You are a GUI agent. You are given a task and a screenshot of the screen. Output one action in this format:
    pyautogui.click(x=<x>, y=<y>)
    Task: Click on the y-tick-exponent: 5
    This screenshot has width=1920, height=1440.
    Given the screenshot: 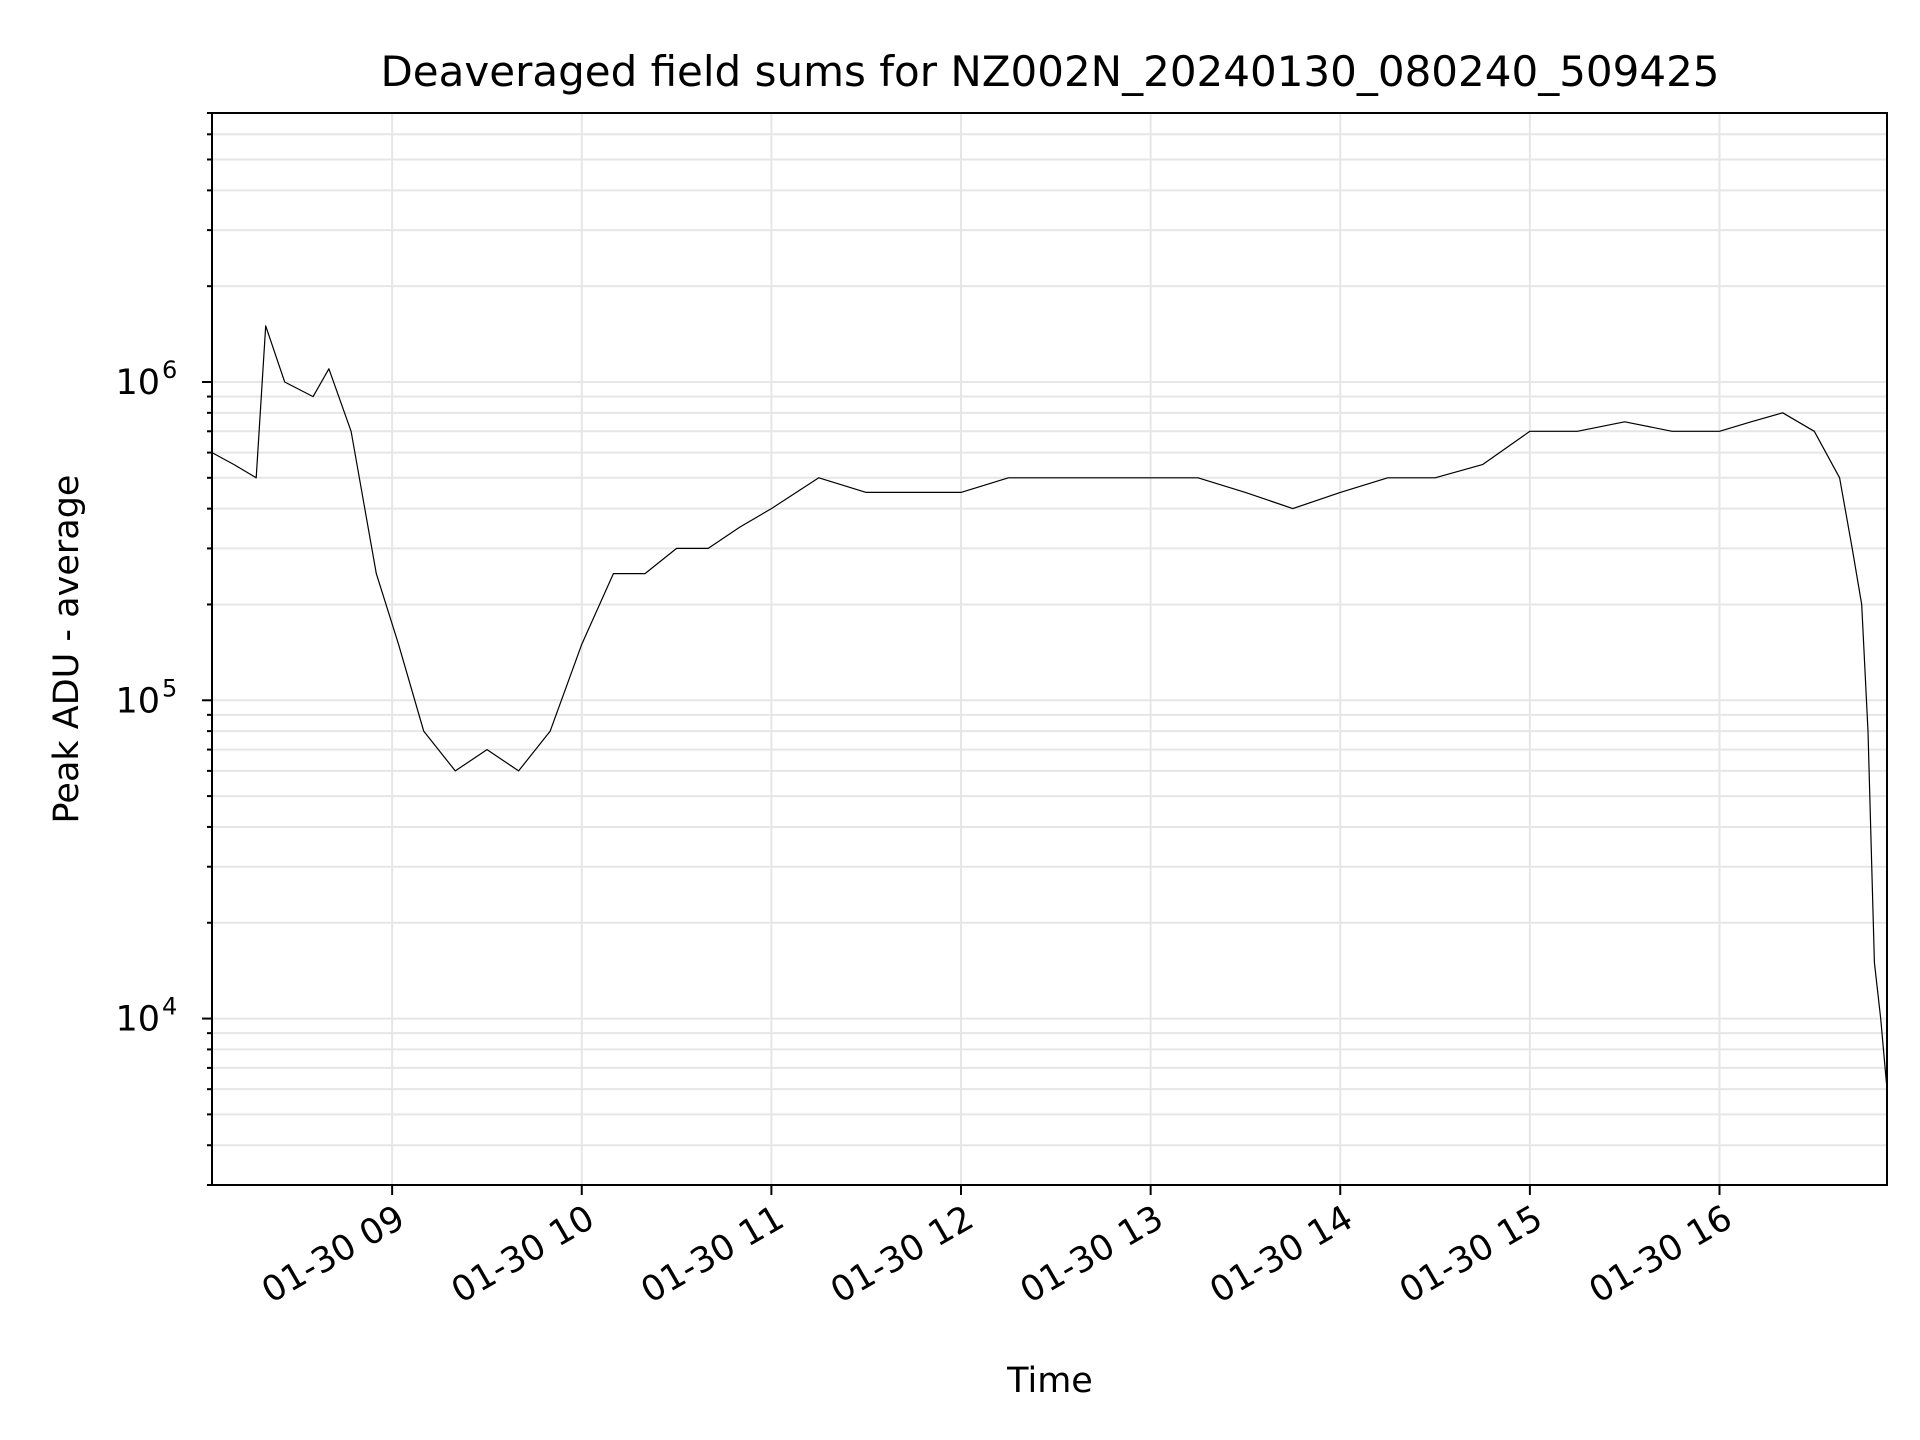 What is the action you would take?
    pyautogui.click(x=169, y=688)
    